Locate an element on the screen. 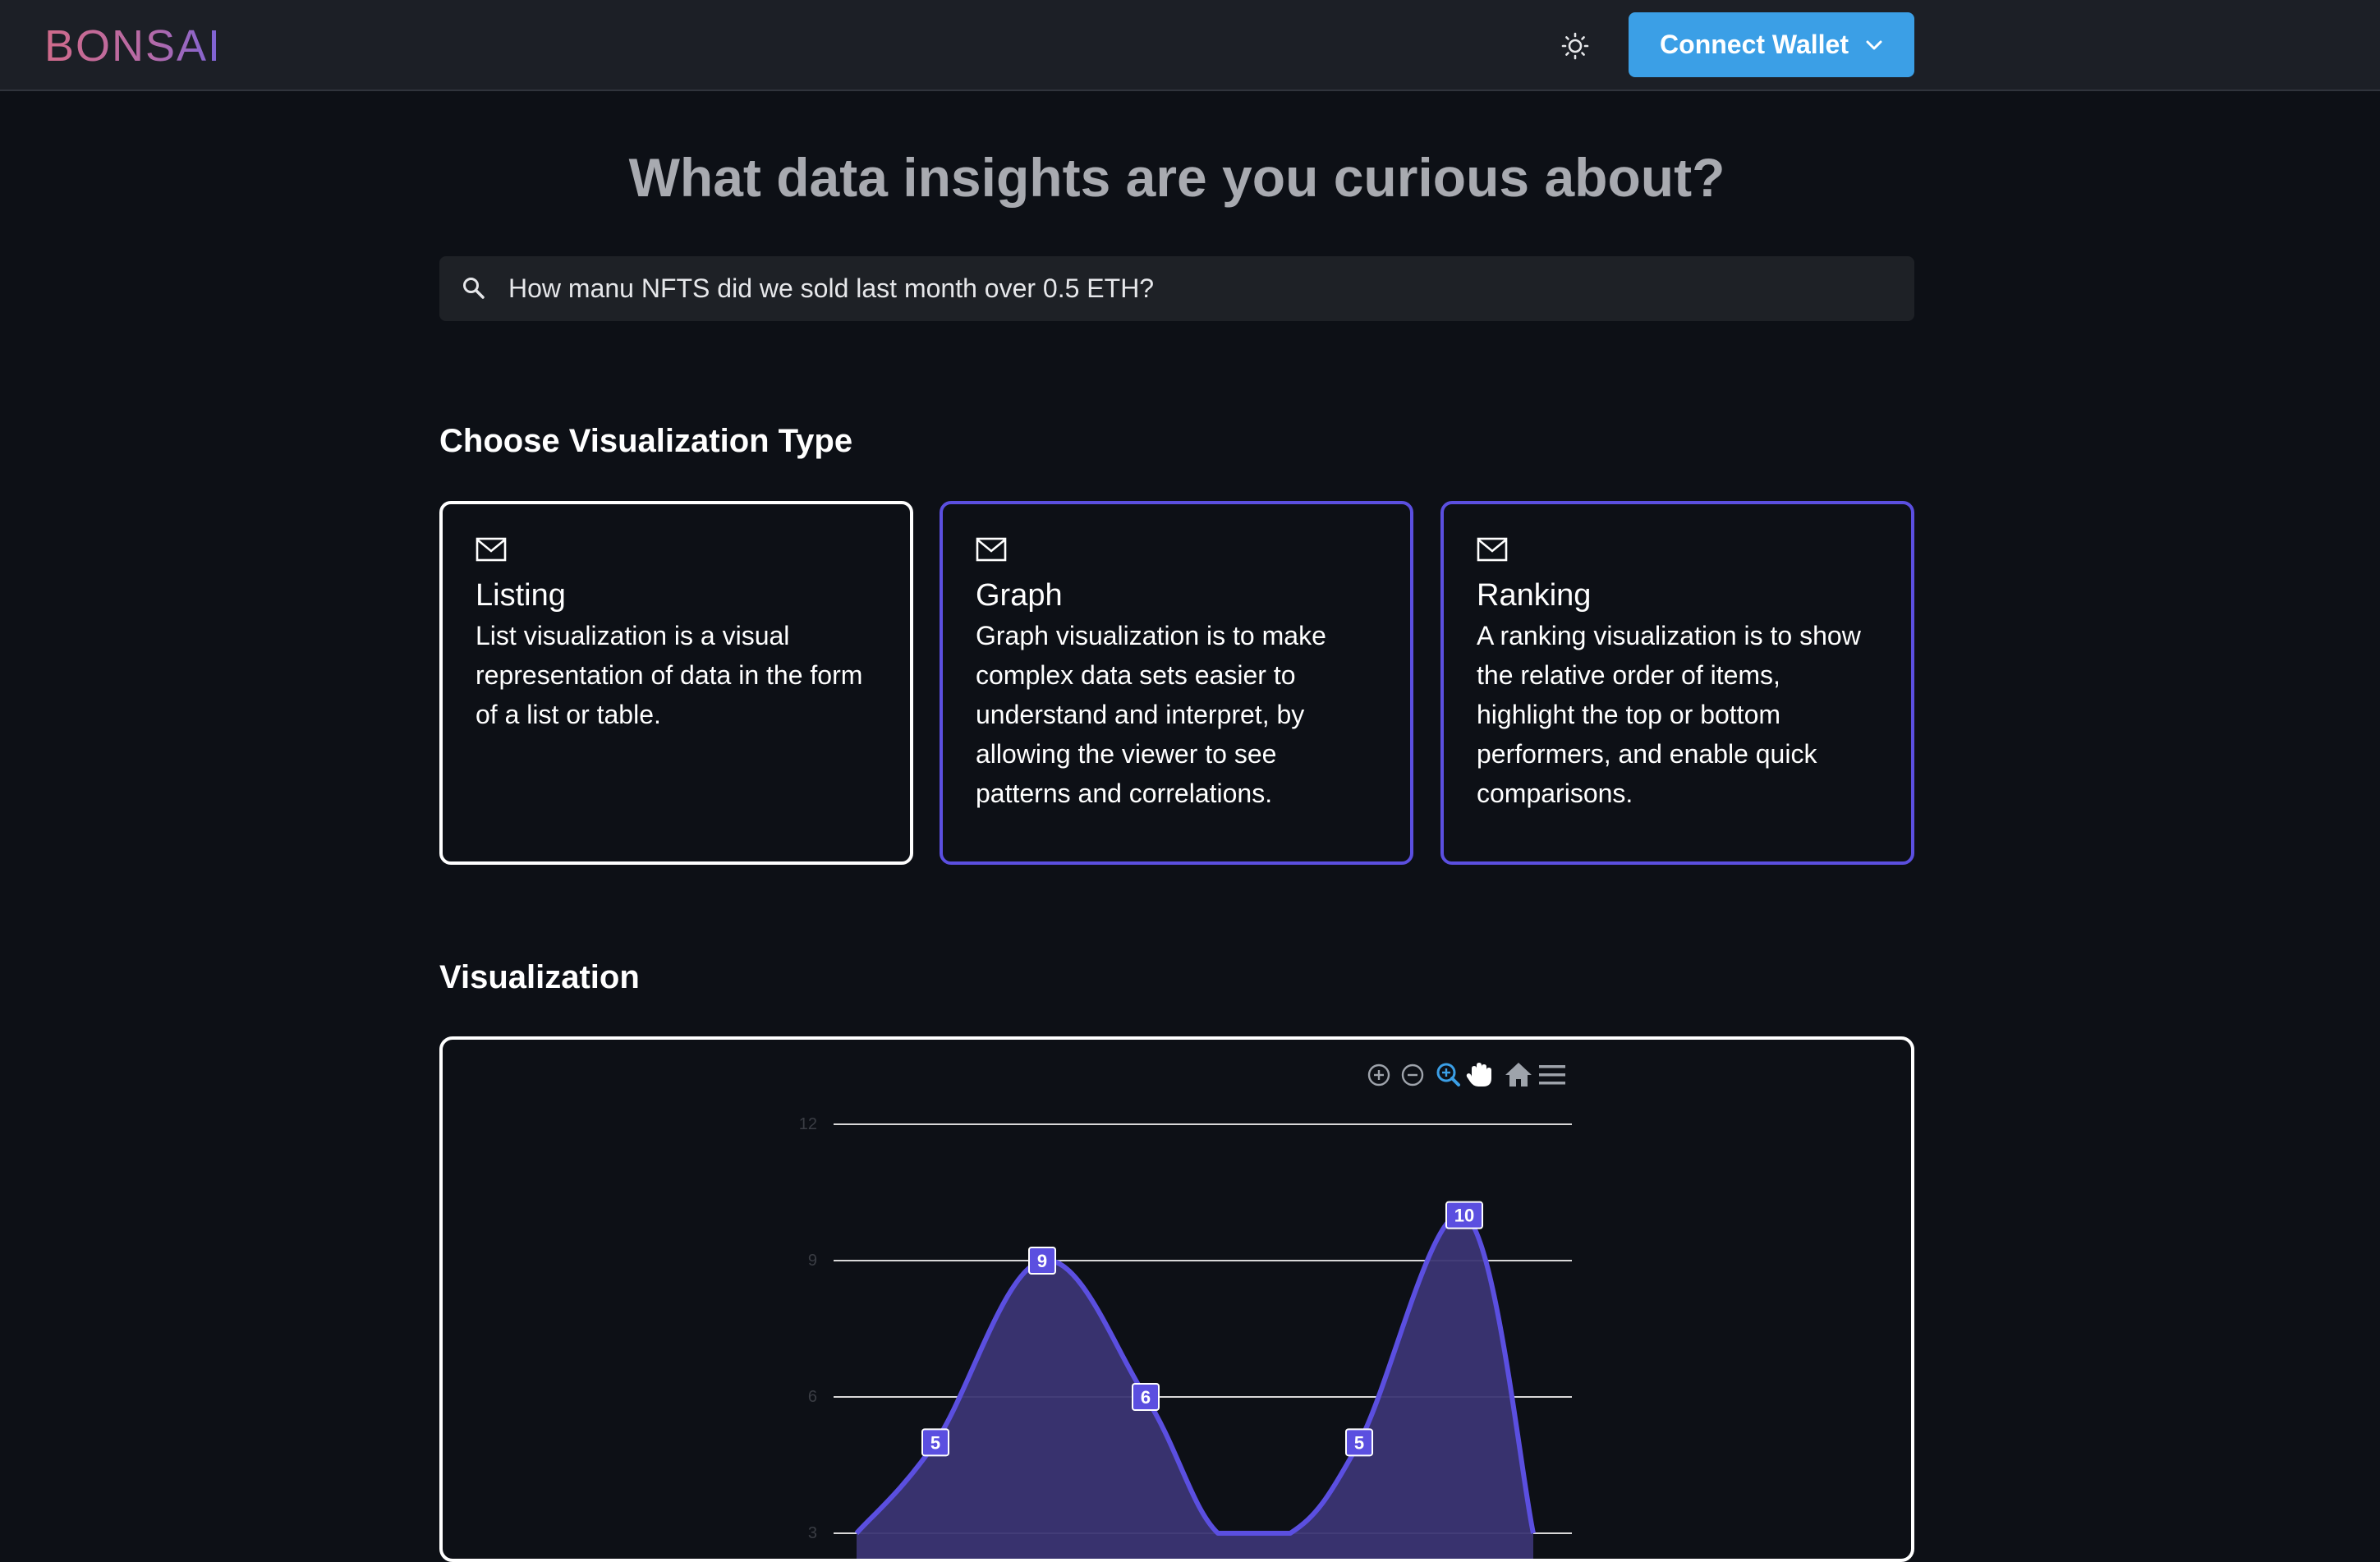 This screenshot has height=1562, width=2380. data-label: 10 is located at coordinates (1464, 1215).